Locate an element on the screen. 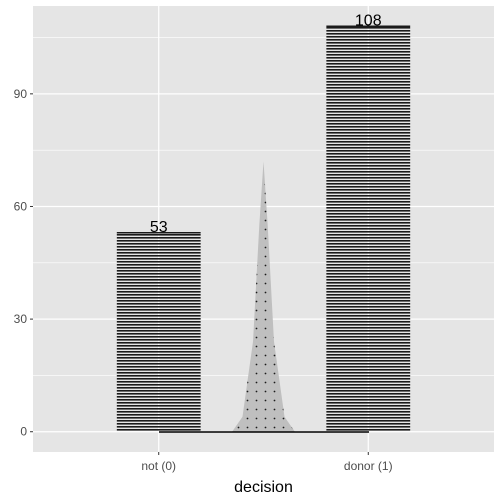 This screenshot has width=504, height=504. x-axis-title: decision is located at coordinates (263, 487).